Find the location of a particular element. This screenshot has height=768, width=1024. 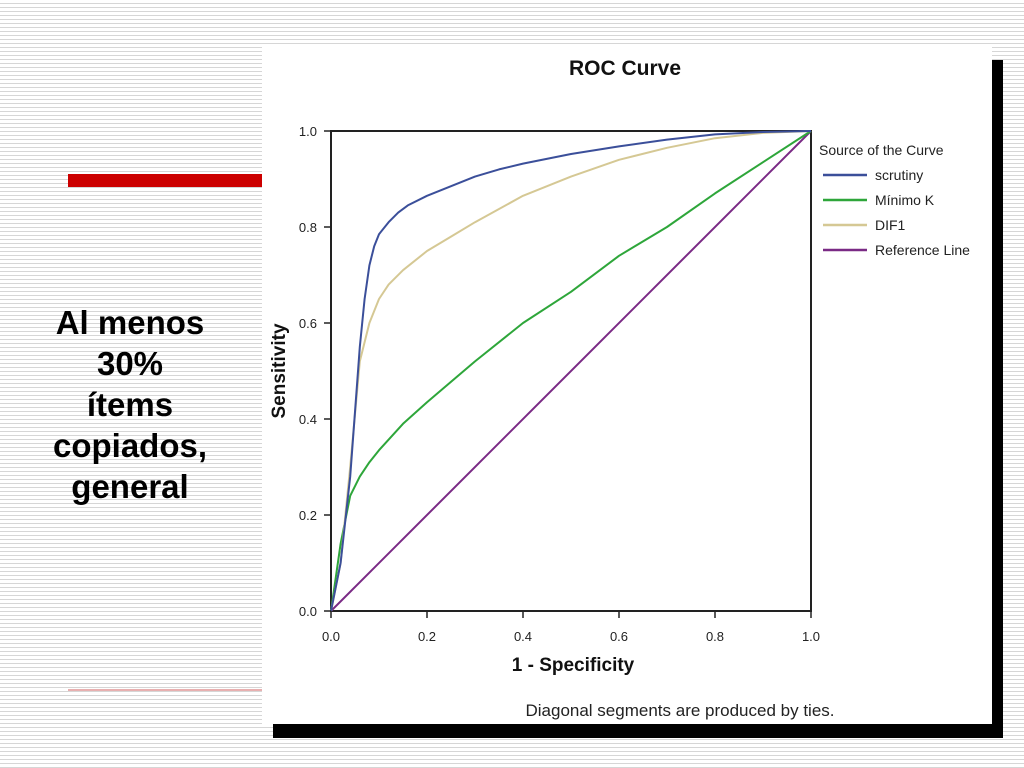

x-axis-label: 1 - Specificity is located at coordinates (573, 665).